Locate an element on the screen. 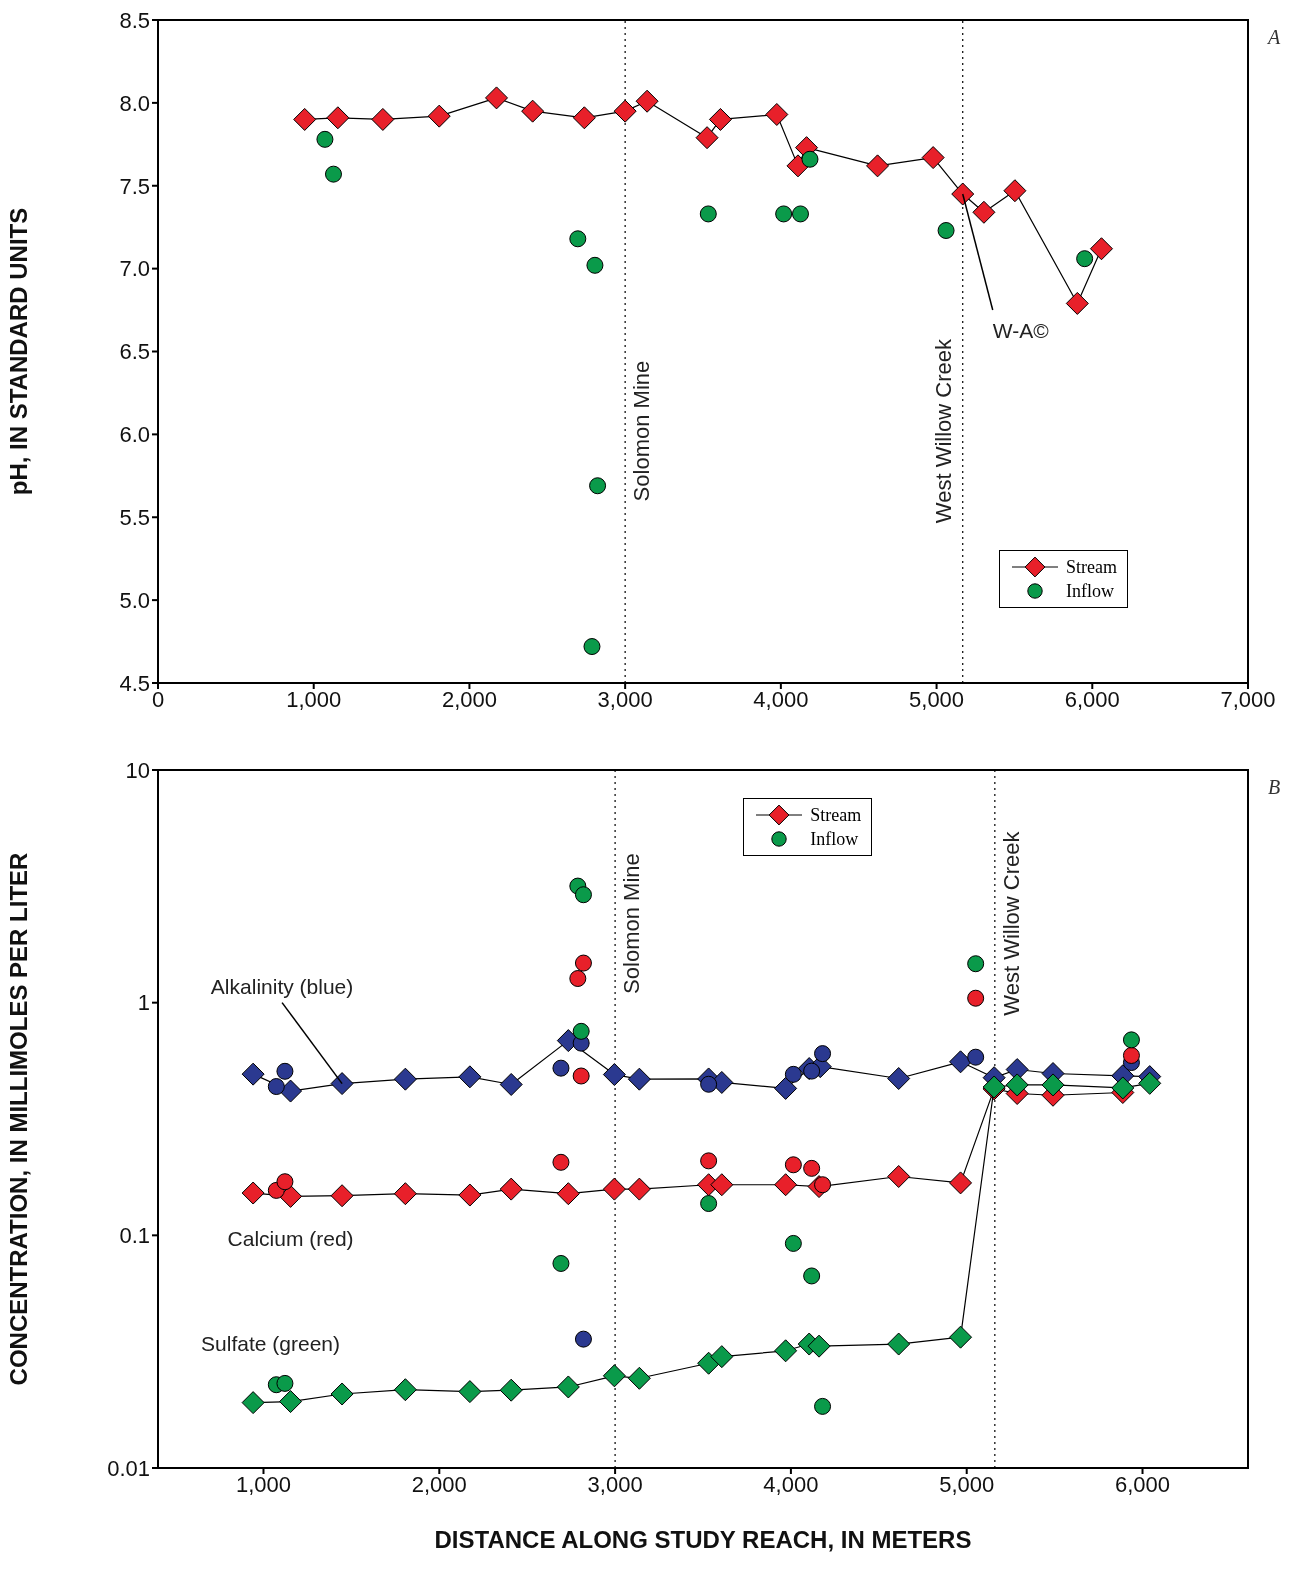 Image resolution: width=1312 pixels, height=1587 pixels. y-tick-label: 5.5 is located at coordinates (134, 518).